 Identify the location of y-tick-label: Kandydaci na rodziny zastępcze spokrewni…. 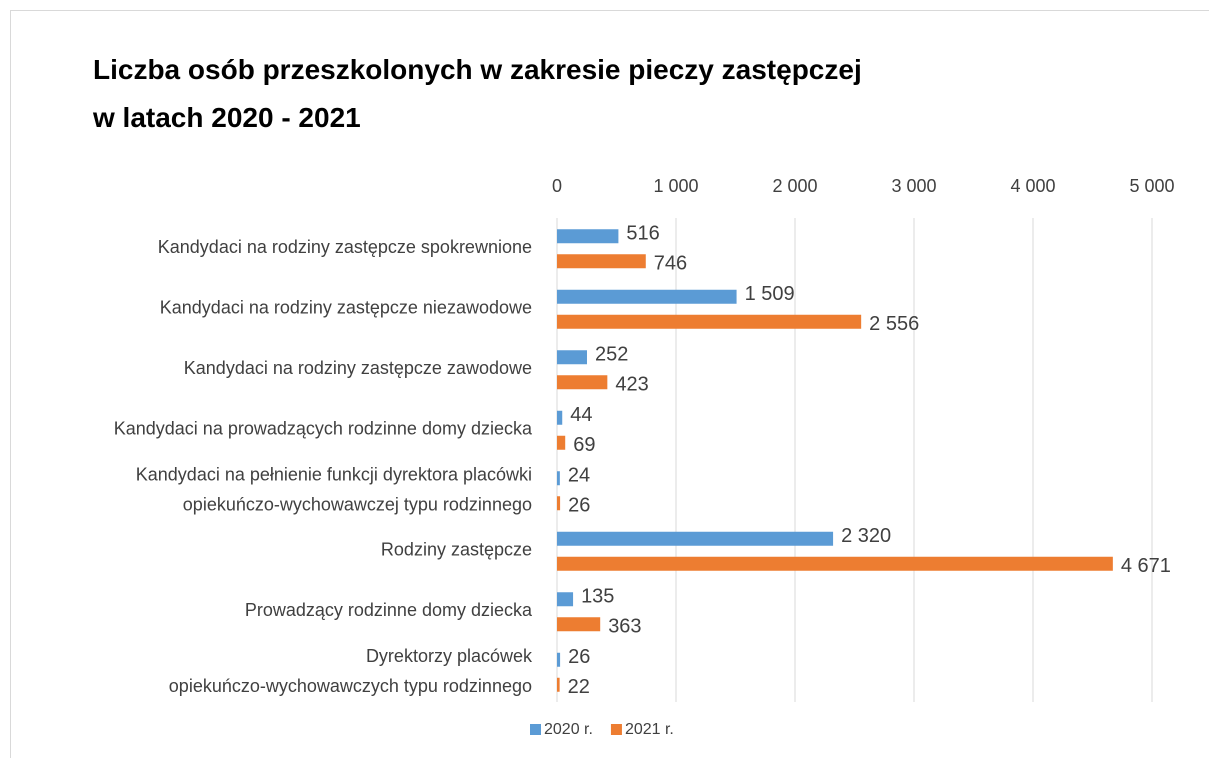
(345, 247).